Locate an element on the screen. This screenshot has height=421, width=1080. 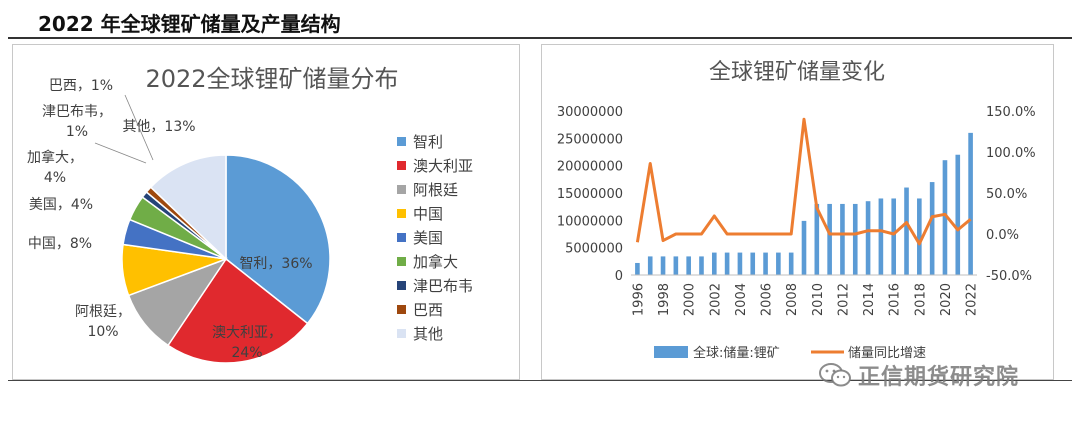
x-tick-2010: 2010 is located at coordinates (818, 299).